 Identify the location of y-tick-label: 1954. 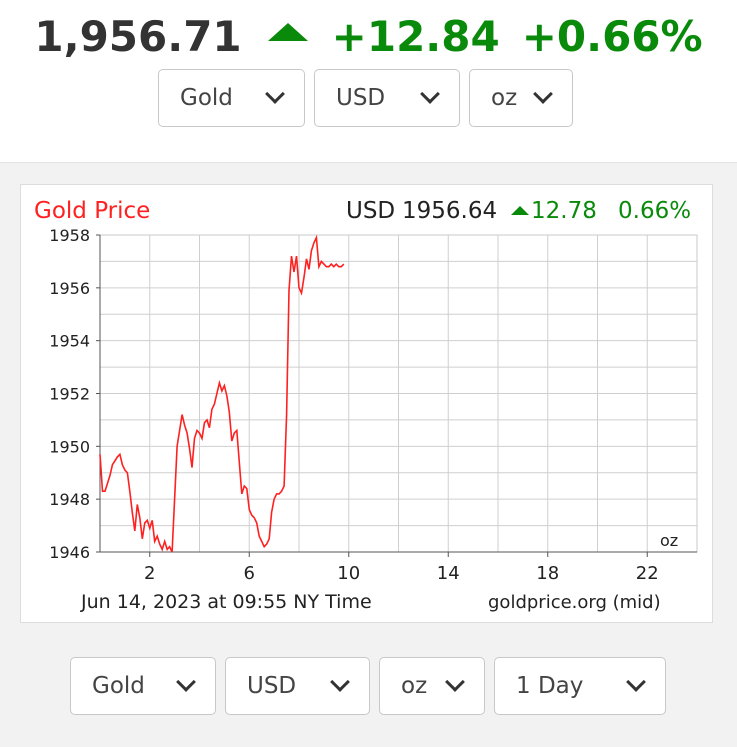
(69, 341).